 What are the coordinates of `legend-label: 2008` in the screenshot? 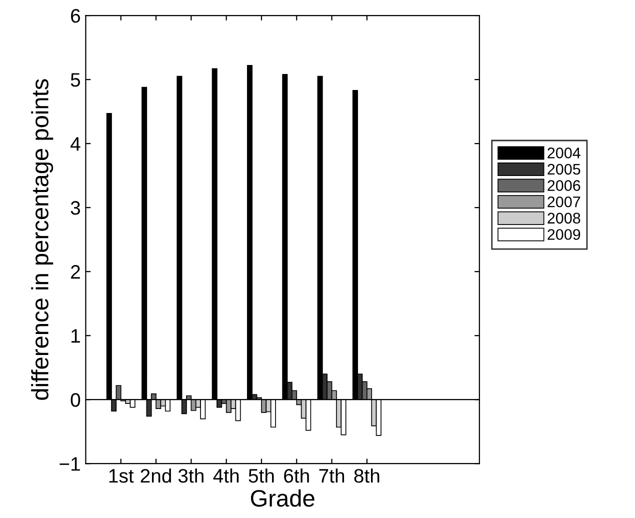 It's located at (564, 218).